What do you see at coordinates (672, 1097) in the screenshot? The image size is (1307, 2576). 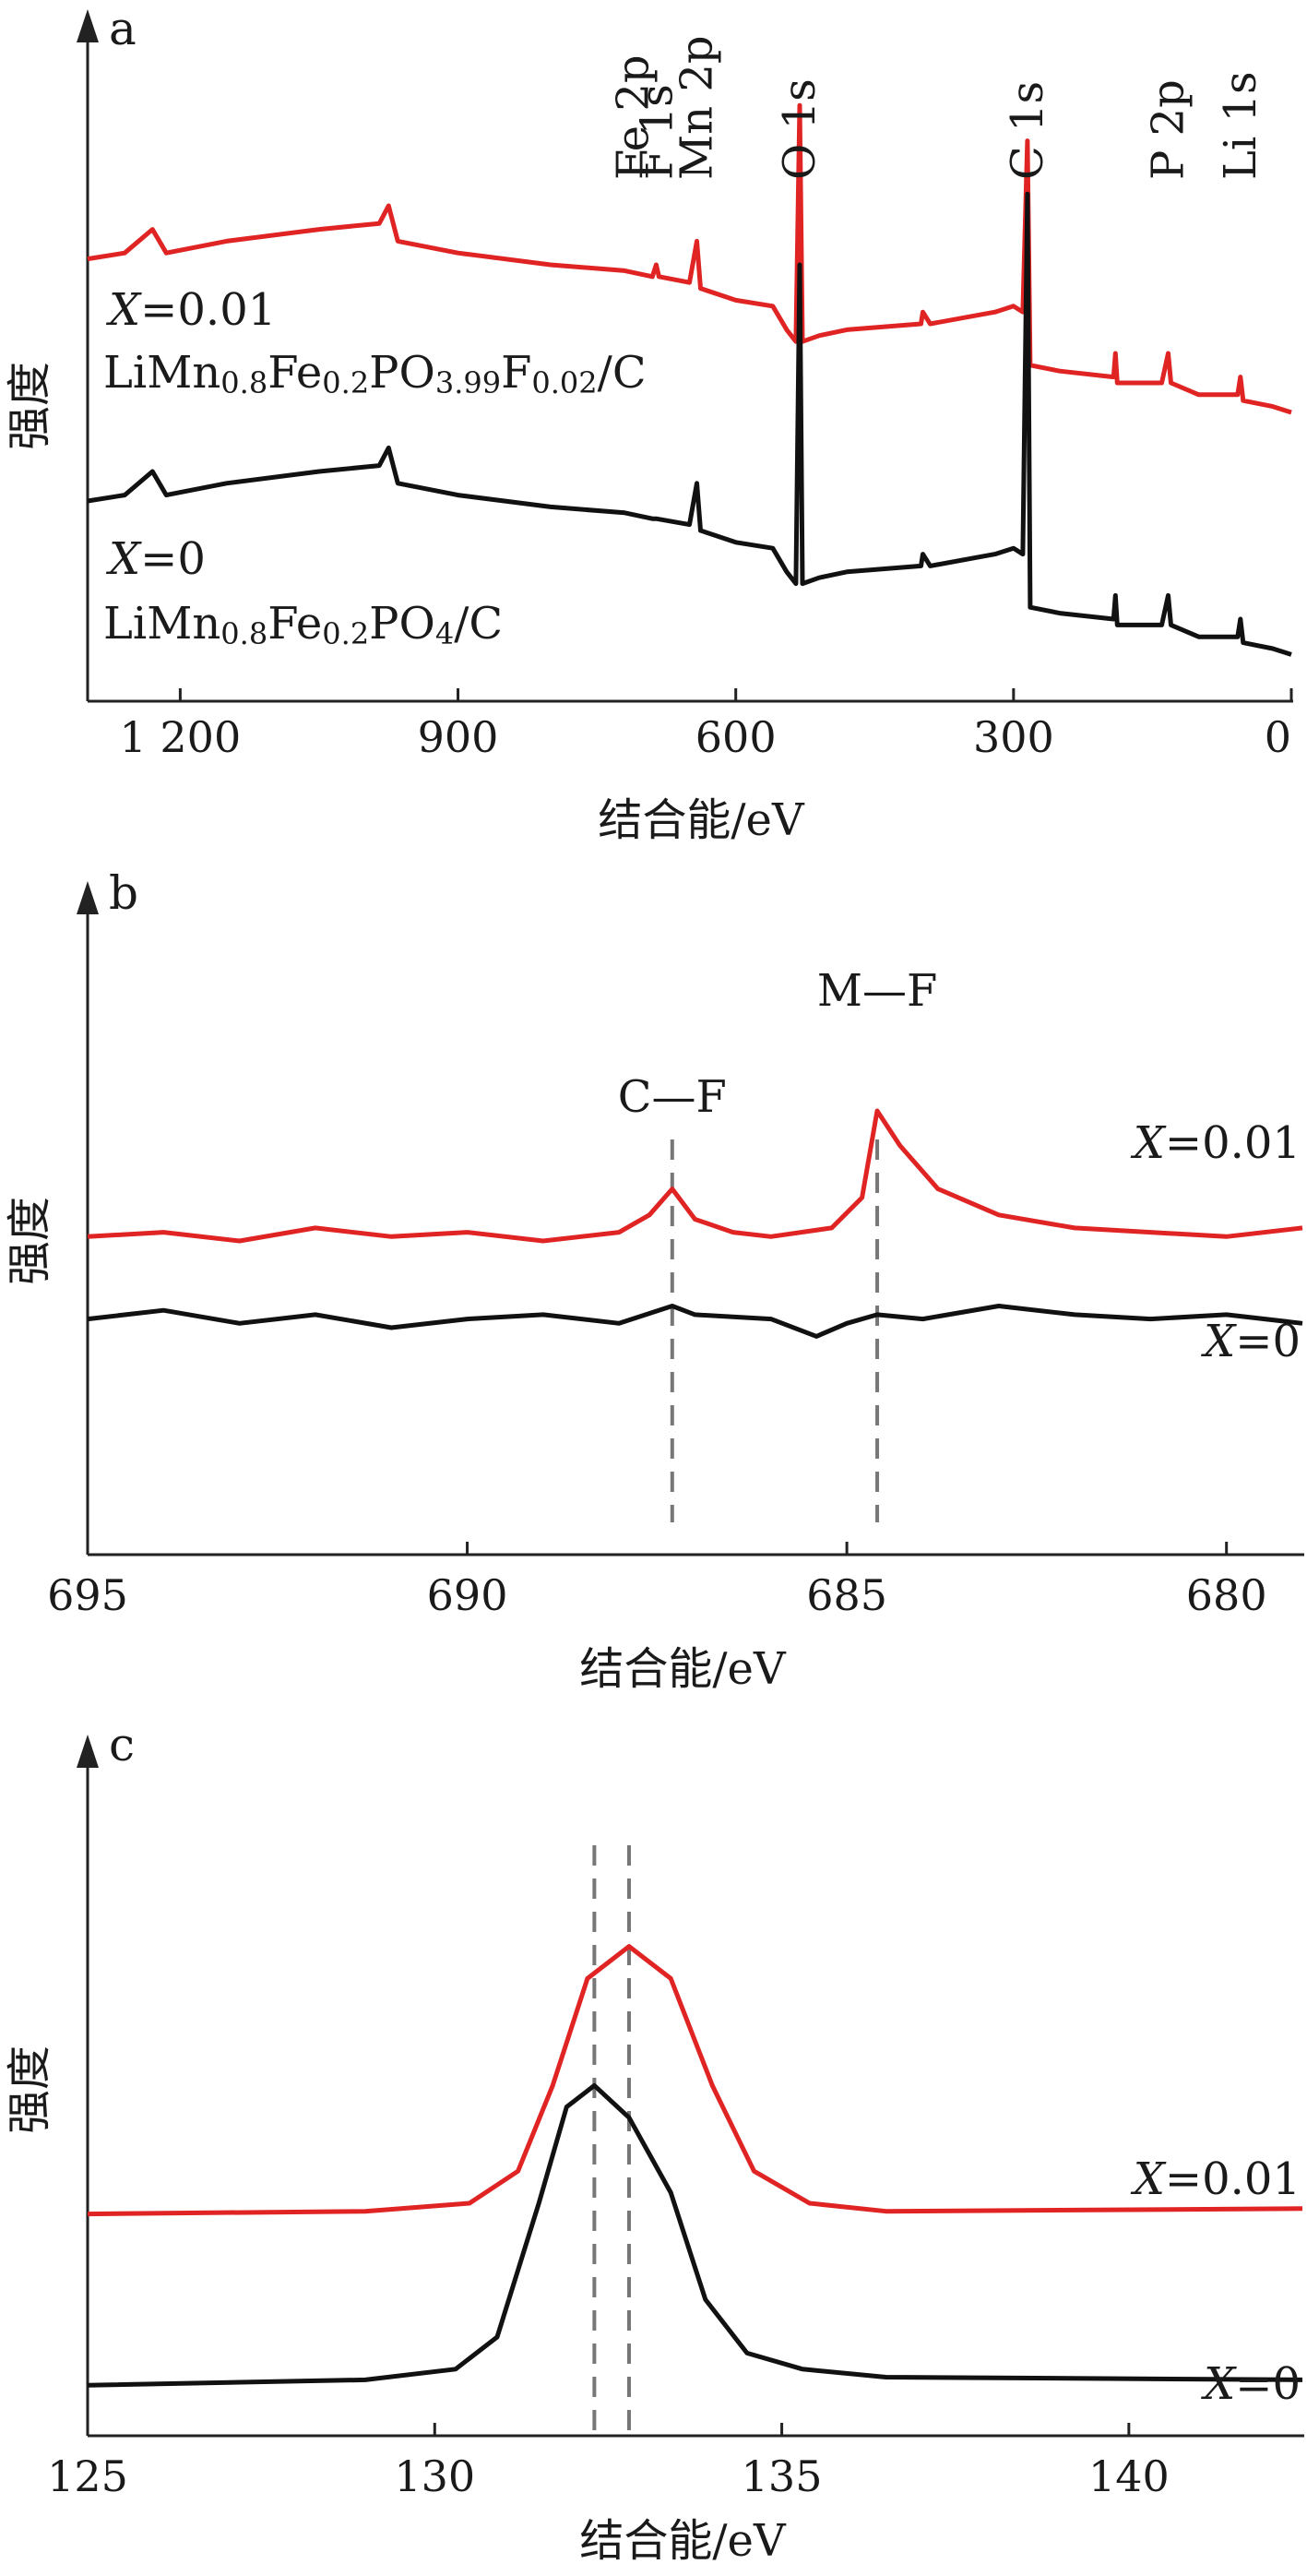 I see `peak-label: C—F` at bounding box center [672, 1097].